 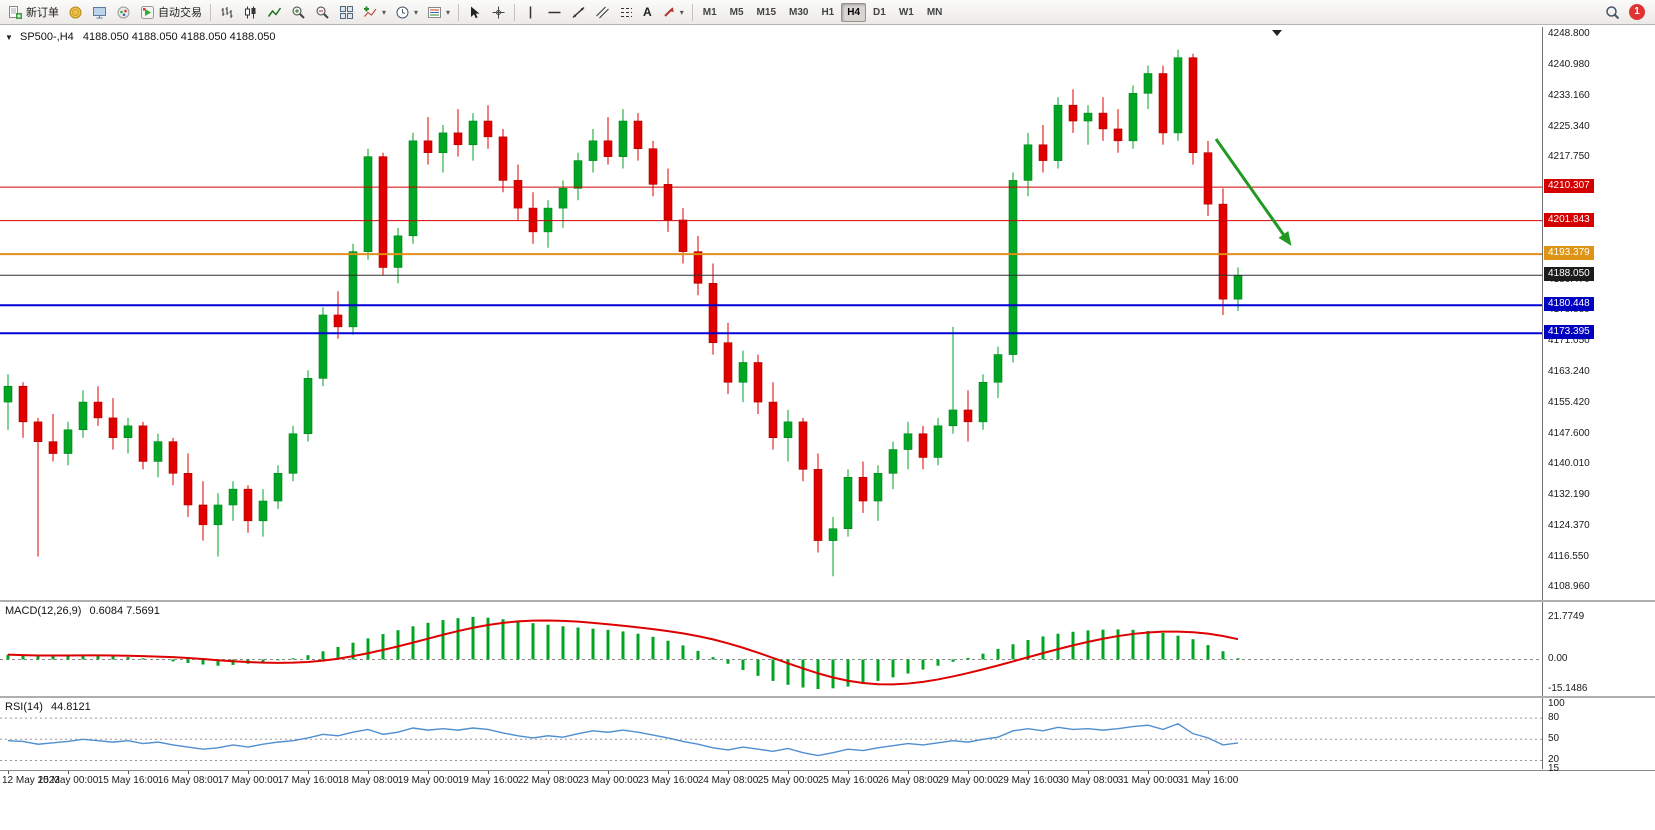 I want to click on dropdown-caret-icon: ▾, so click(x=384, y=12).